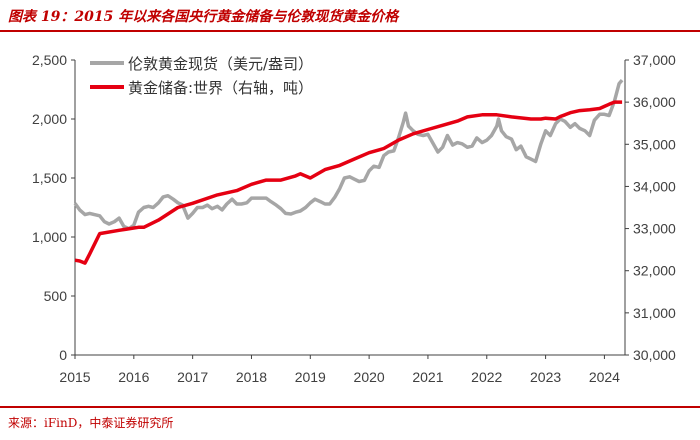 This screenshot has height=440, width=700. I want to click on left-axis-tick-label: 500, so click(56, 296).